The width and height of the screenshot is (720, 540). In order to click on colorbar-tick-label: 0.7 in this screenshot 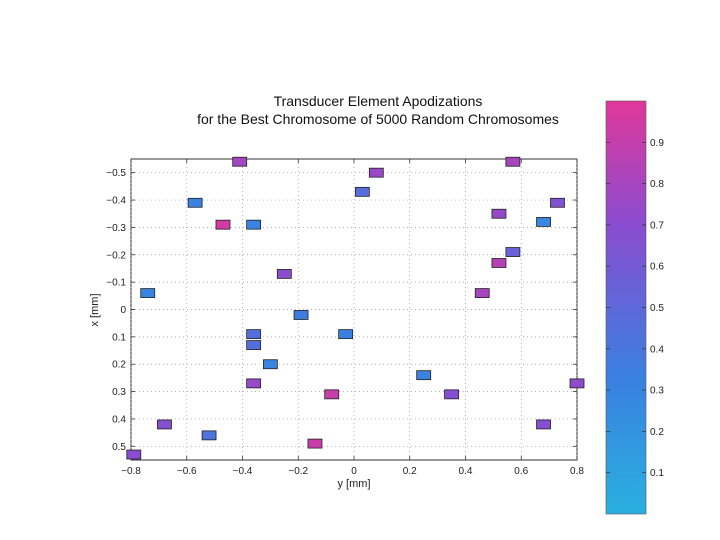, I will do `click(657, 225)`.